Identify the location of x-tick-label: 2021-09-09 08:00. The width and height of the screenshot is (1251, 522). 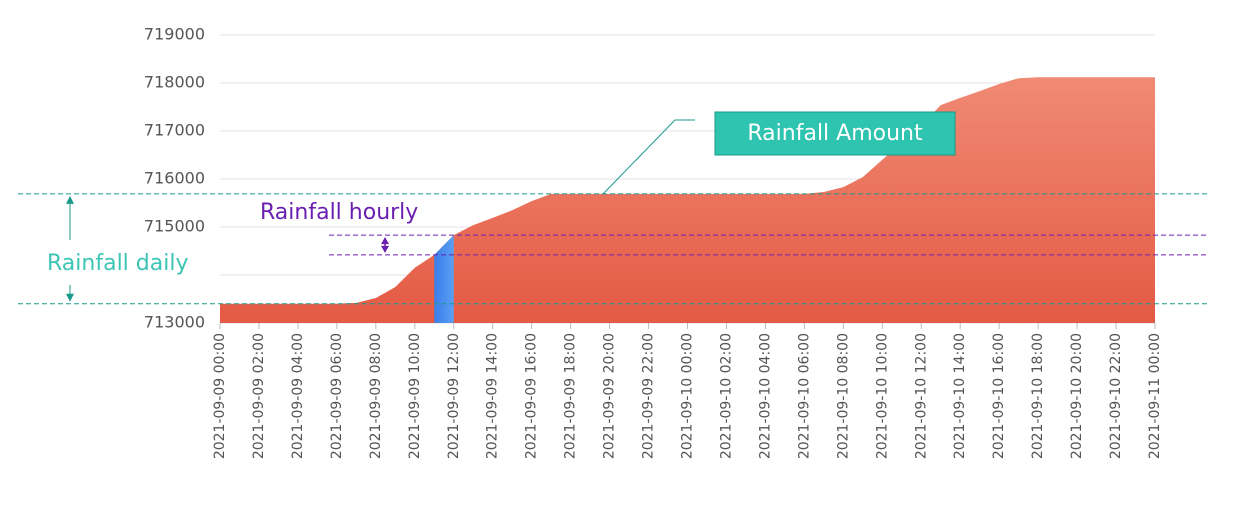
(376, 396).